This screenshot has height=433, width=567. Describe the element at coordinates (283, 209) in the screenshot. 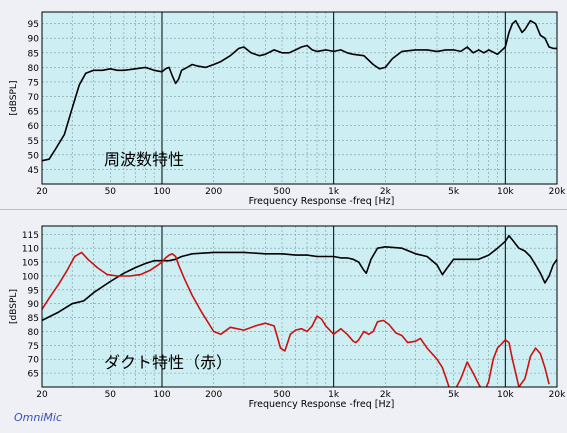

I see `panel-divider` at that location.